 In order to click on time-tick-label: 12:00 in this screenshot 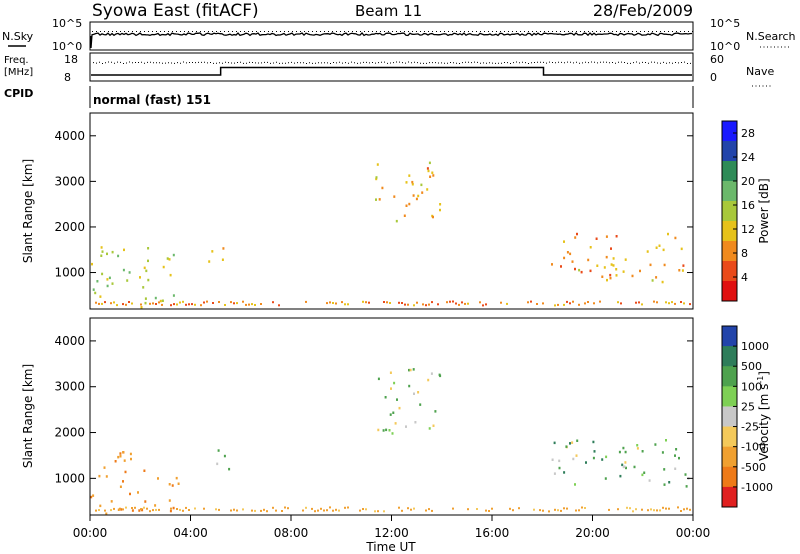, I will do `click(391, 533)`.